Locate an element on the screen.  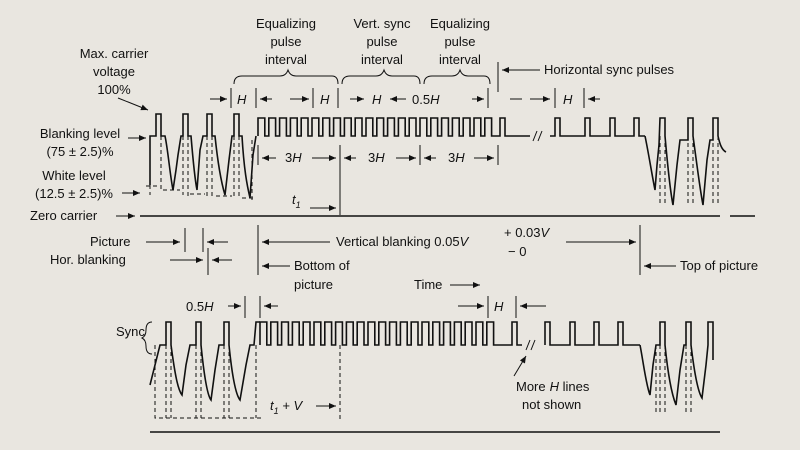
t1v-label-tail: + V is located at coordinates (291, 405).